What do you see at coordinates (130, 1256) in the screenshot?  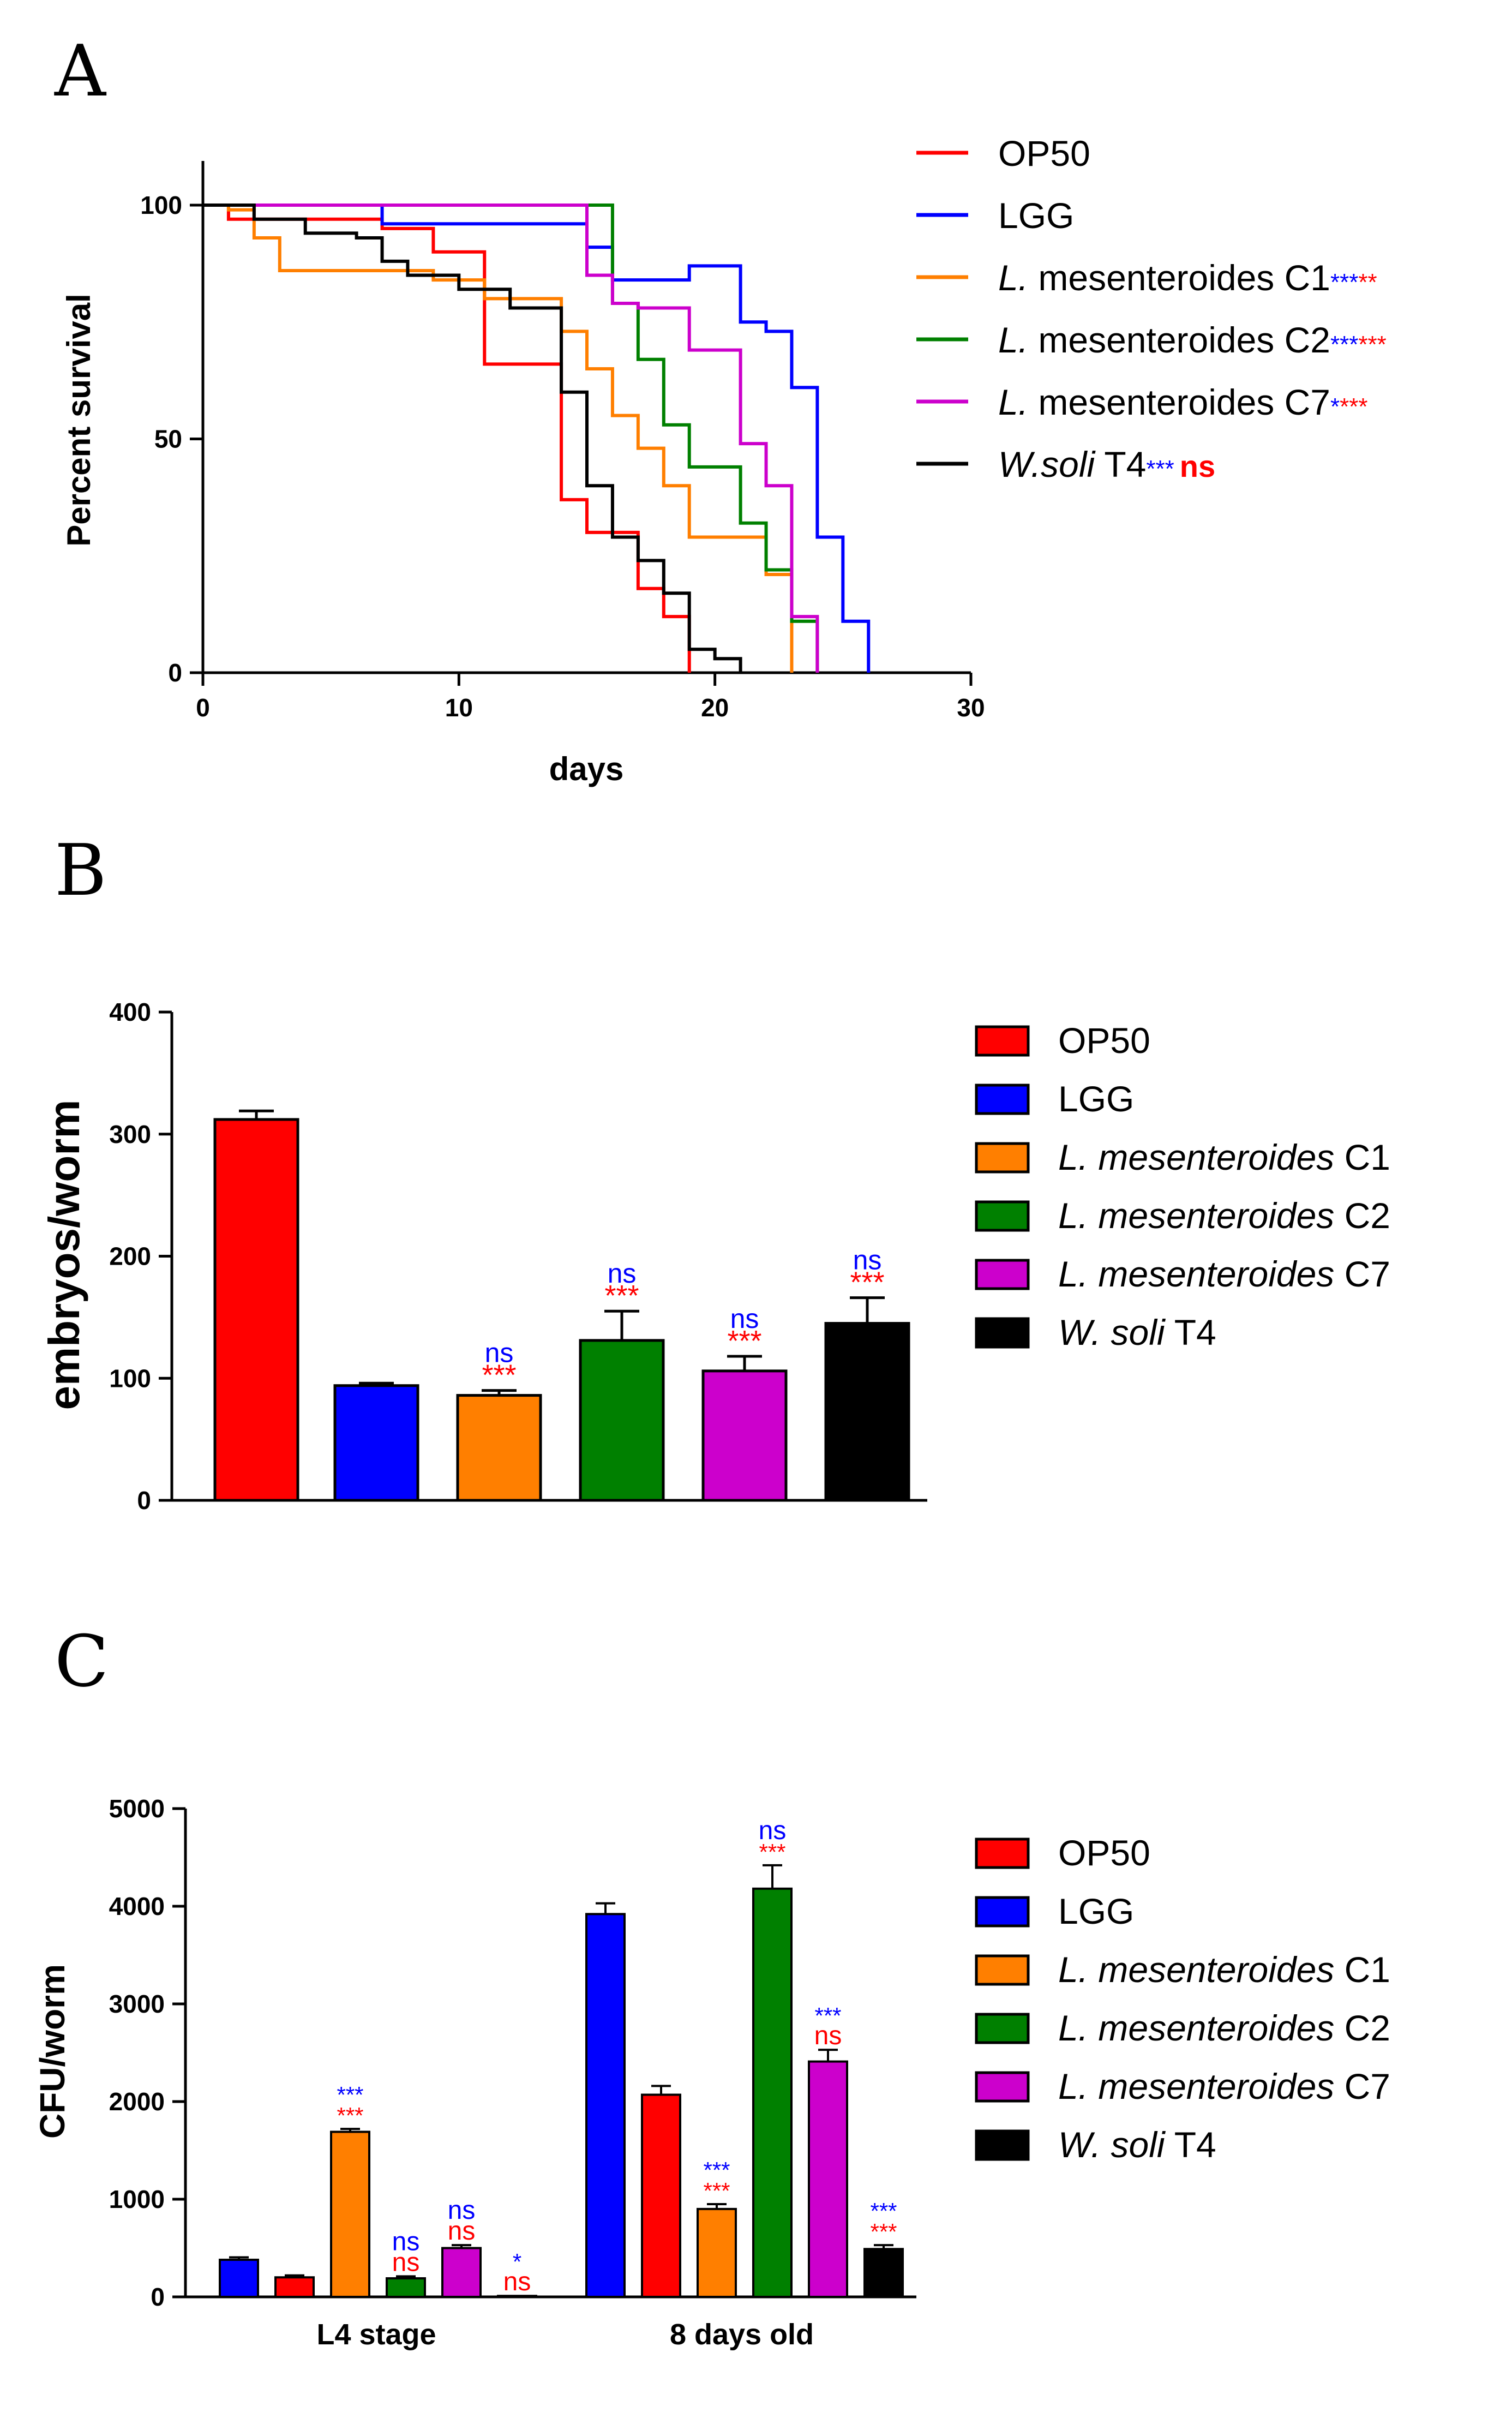 I see `b-y-tick-label: 200` at bounding box center [130, 1256].